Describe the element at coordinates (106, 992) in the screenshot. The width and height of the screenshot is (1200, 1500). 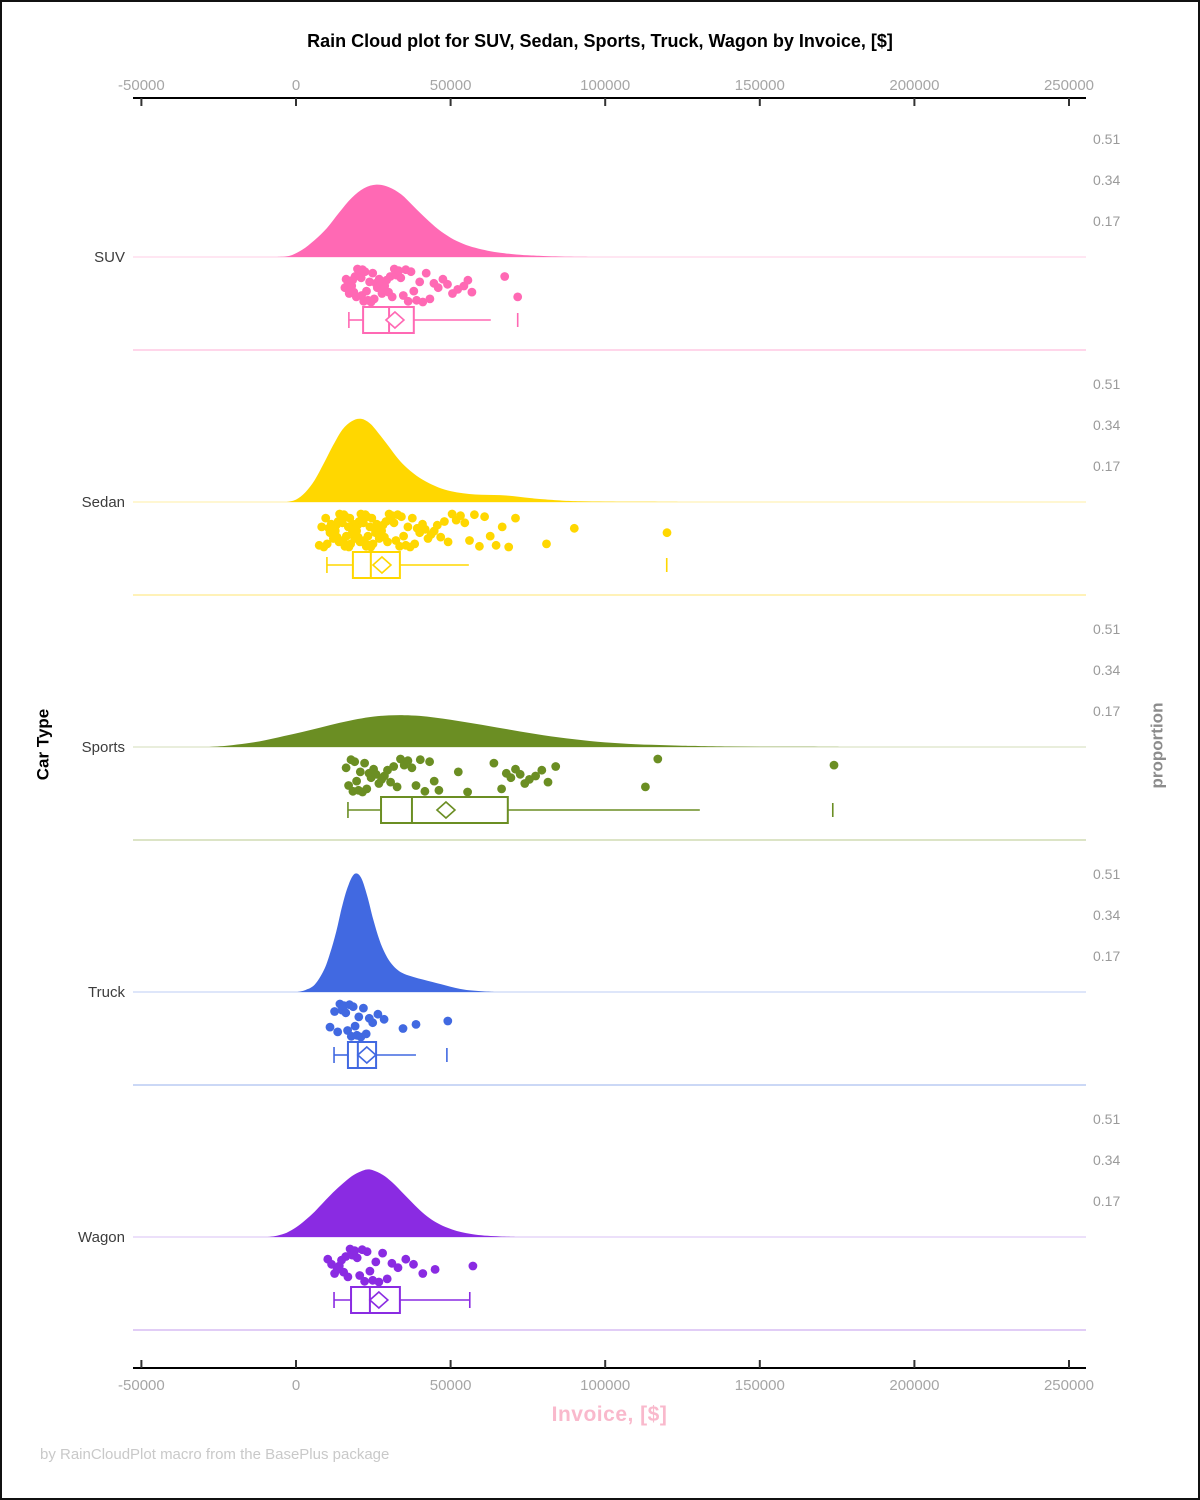
I see `category-label-truck: Truck` at that location.